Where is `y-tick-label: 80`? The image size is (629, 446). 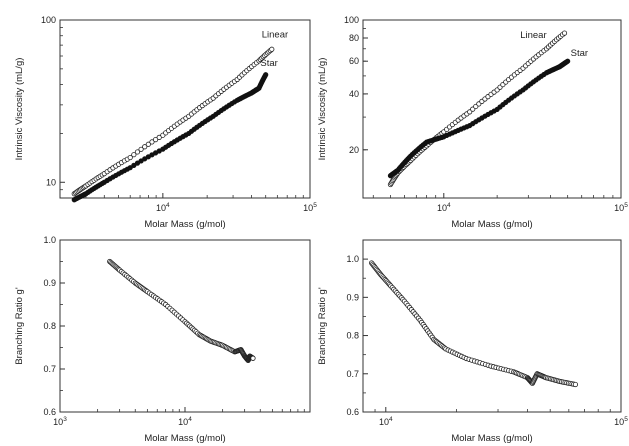
y-tick-label: 80 is located at coordinates (354, 38).